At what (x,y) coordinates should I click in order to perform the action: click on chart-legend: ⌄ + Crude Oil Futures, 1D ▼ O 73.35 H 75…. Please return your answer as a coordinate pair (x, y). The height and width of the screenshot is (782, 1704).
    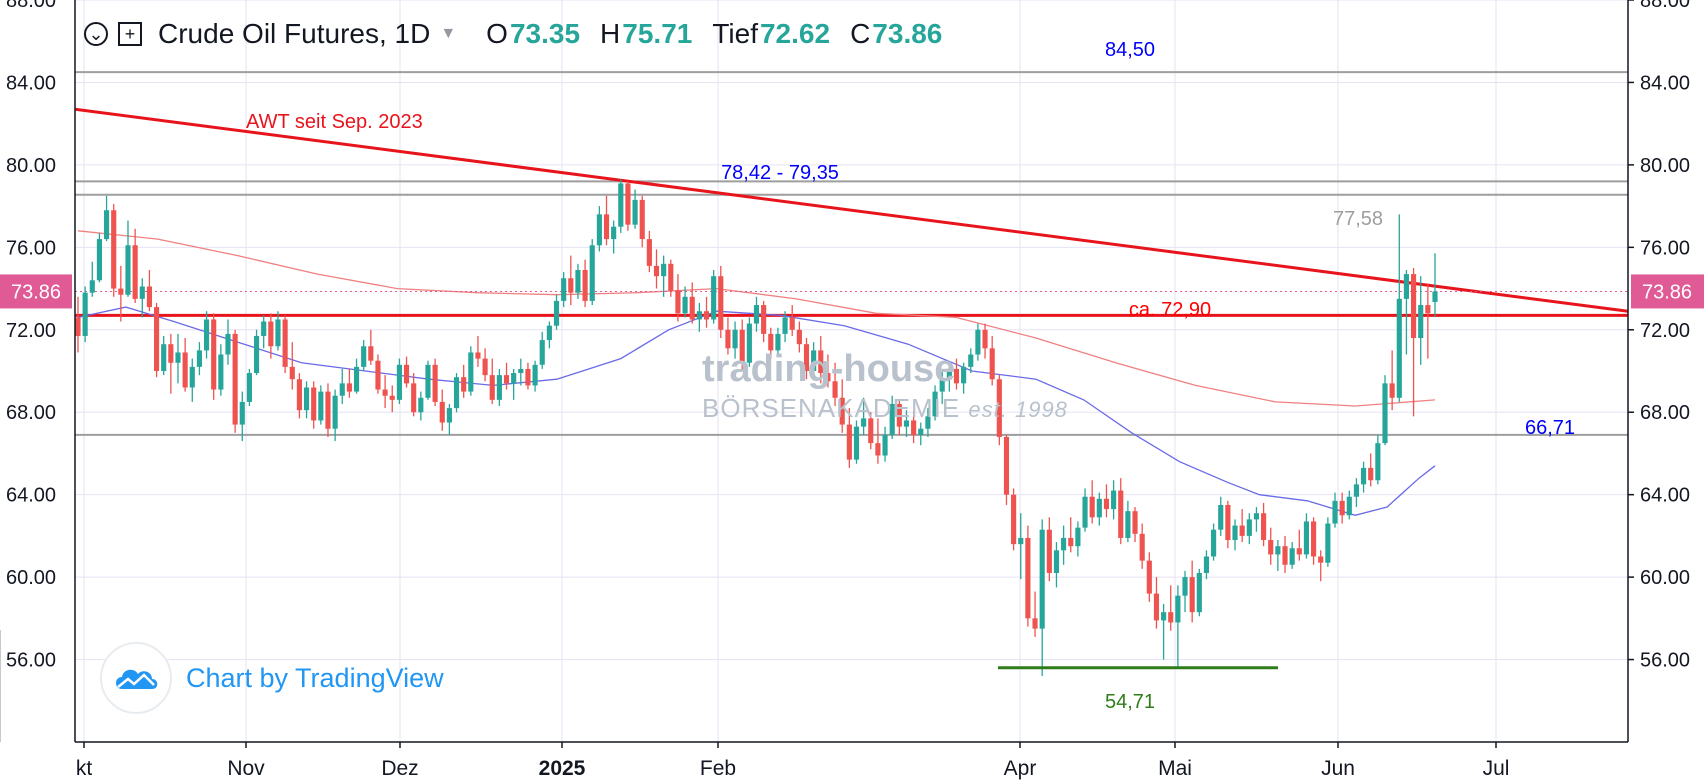
    Looking at the image, I should click on (523, 34).